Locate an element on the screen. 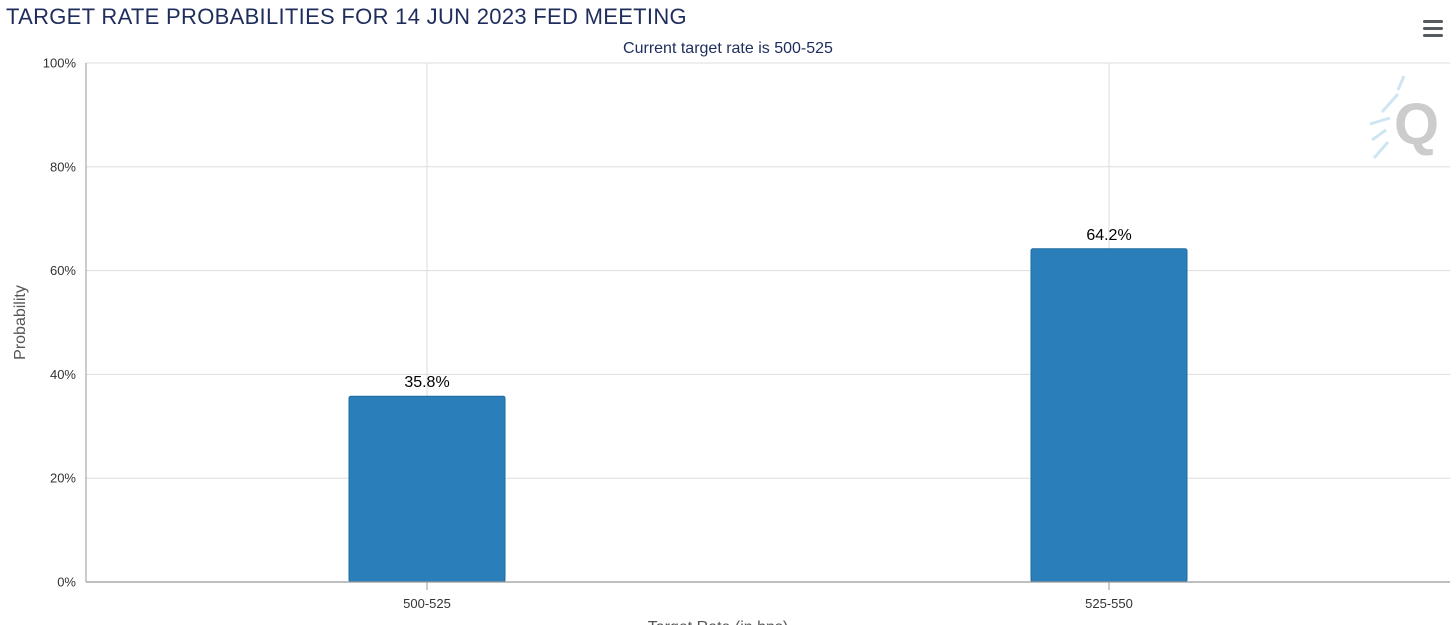 The image size is (1456, 625). svg-text: Q is located at coordinates (1416, 124).